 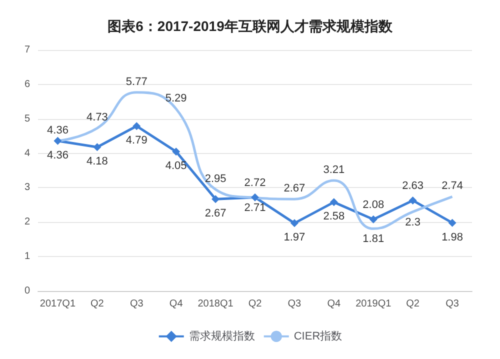 What do you see at coordinates (318, 336) in the screenshot?
I see `legend-label: CIER指数` at bounding box center [318, 336].